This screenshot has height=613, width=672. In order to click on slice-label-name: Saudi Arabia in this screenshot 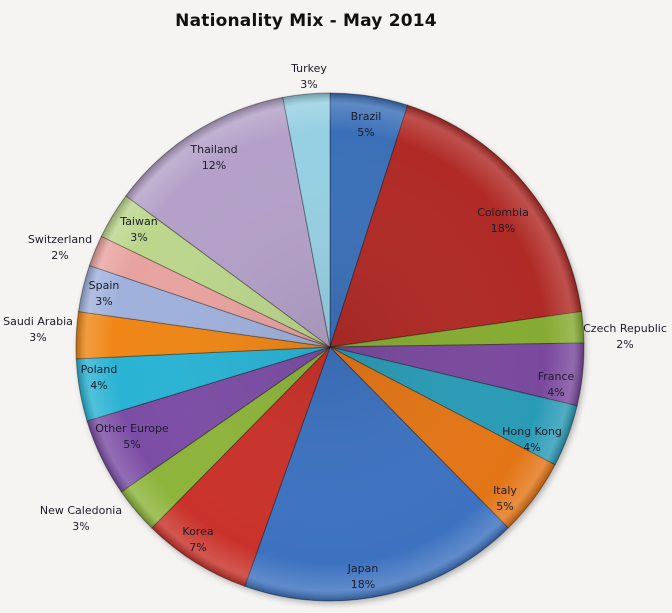, I will do `click(38, 321)`.